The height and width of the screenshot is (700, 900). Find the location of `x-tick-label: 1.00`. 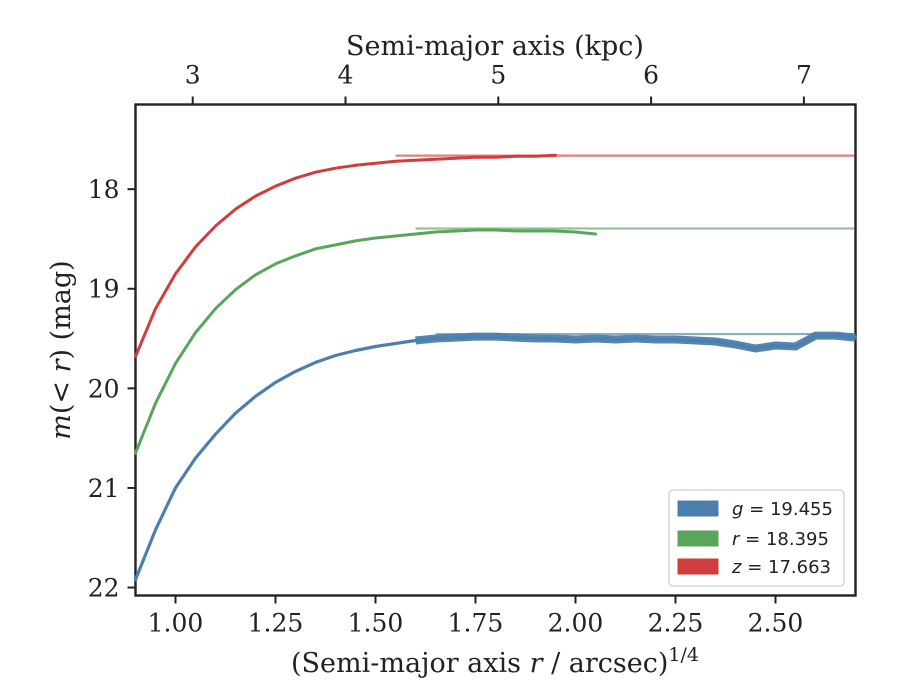

x-tick-label: 1.00 is located at coordinates (176, 623).